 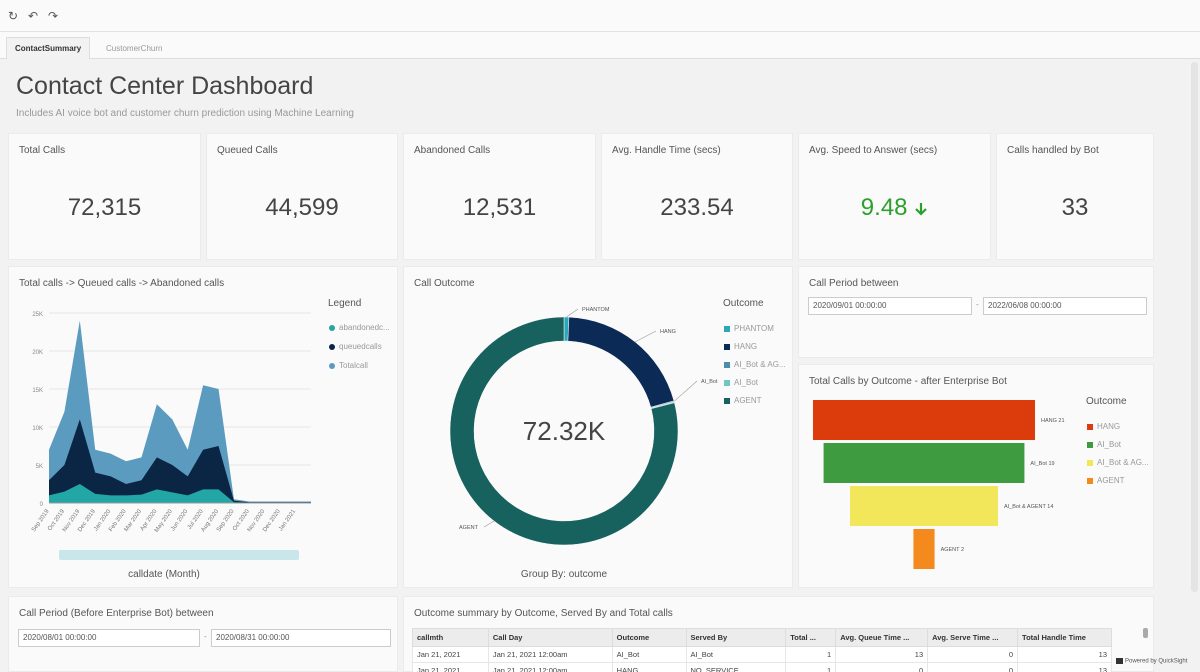 I want to click on page-scrollbar, so click(x=1194, y=327).